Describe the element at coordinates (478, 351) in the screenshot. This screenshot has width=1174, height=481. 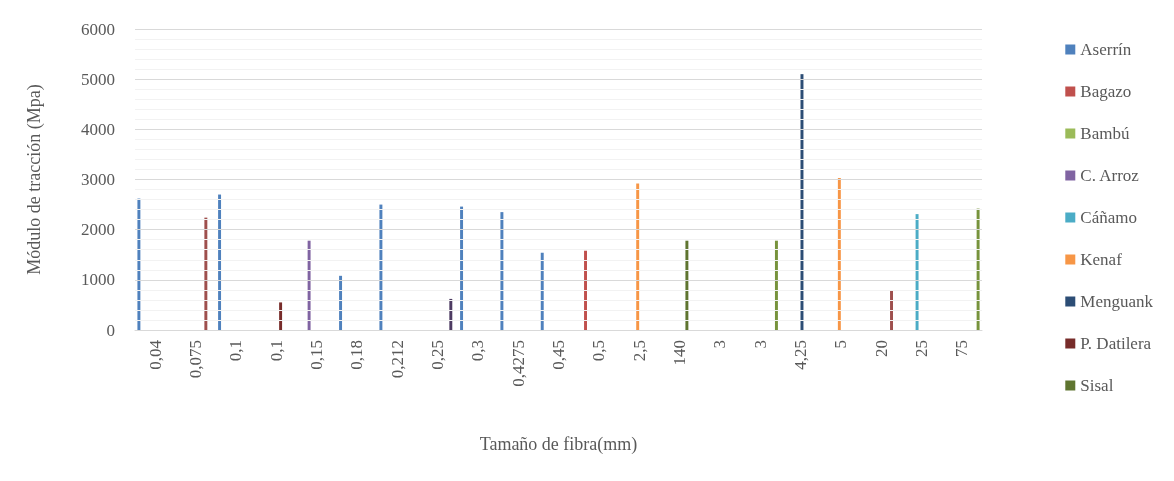
I see `x-tick-label: 0,3` at that location.